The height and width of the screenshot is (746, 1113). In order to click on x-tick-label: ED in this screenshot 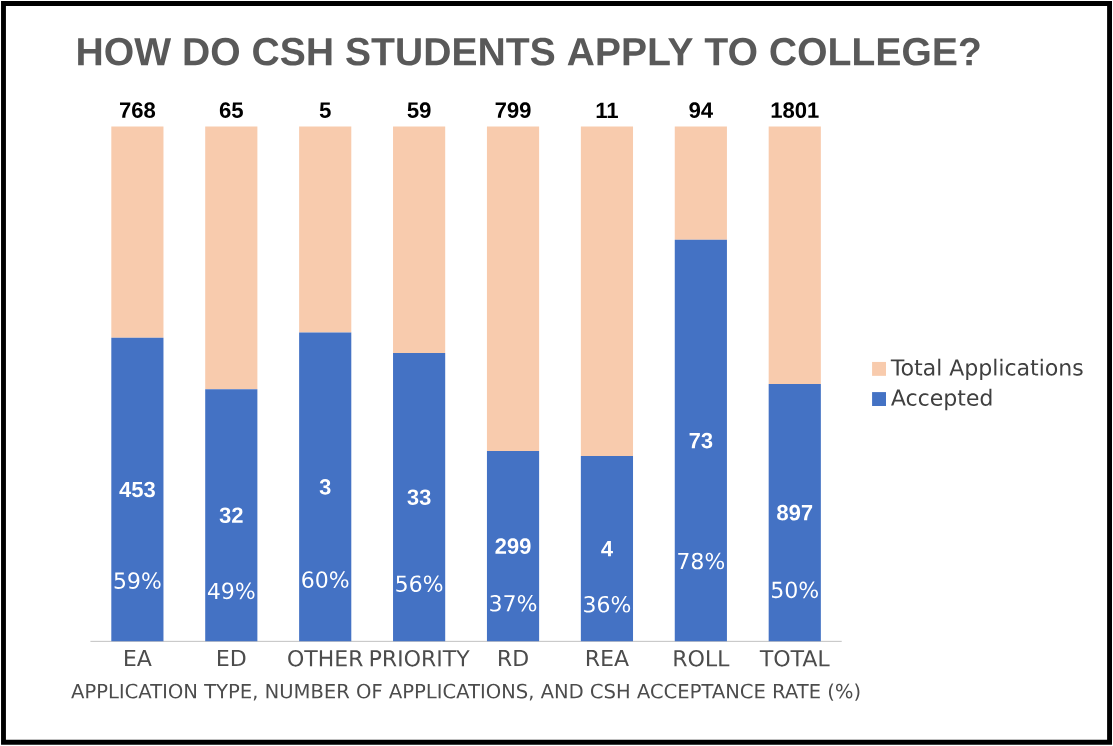, I will do `click(232, 658)`.